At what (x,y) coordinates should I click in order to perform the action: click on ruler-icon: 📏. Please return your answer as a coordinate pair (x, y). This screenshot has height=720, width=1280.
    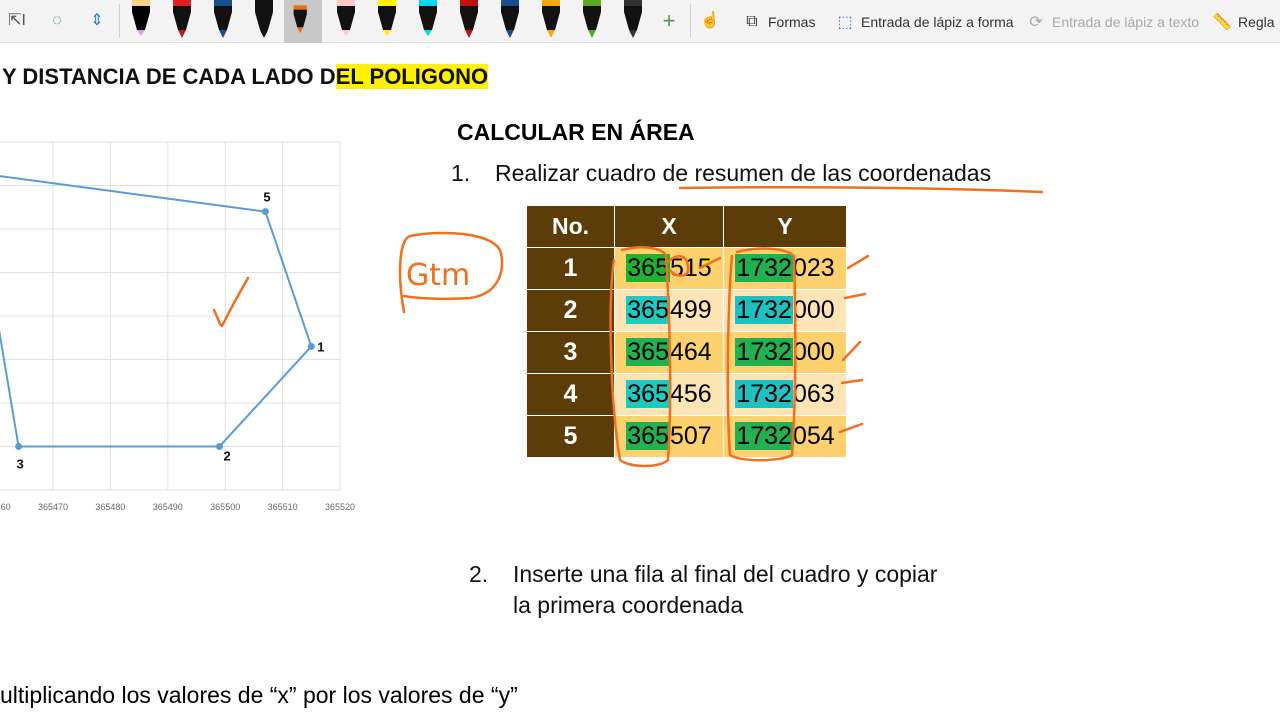
    Looking at the image, I should click on (1222, 22).